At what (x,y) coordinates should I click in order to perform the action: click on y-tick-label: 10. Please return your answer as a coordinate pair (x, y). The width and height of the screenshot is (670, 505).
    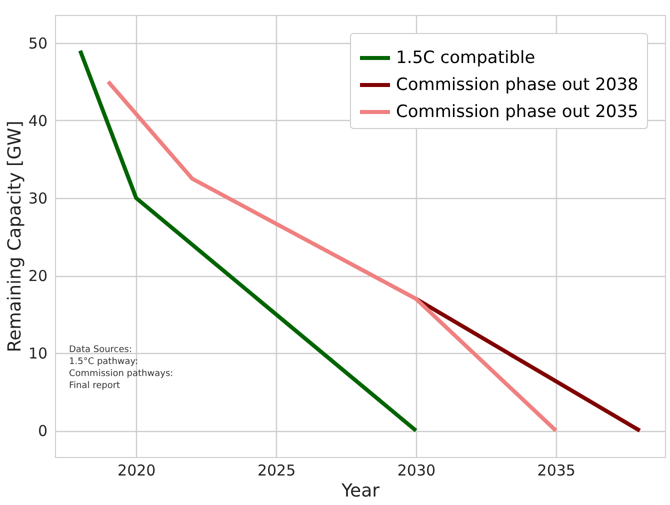
    Looking at the image, I should click on (38, 353).